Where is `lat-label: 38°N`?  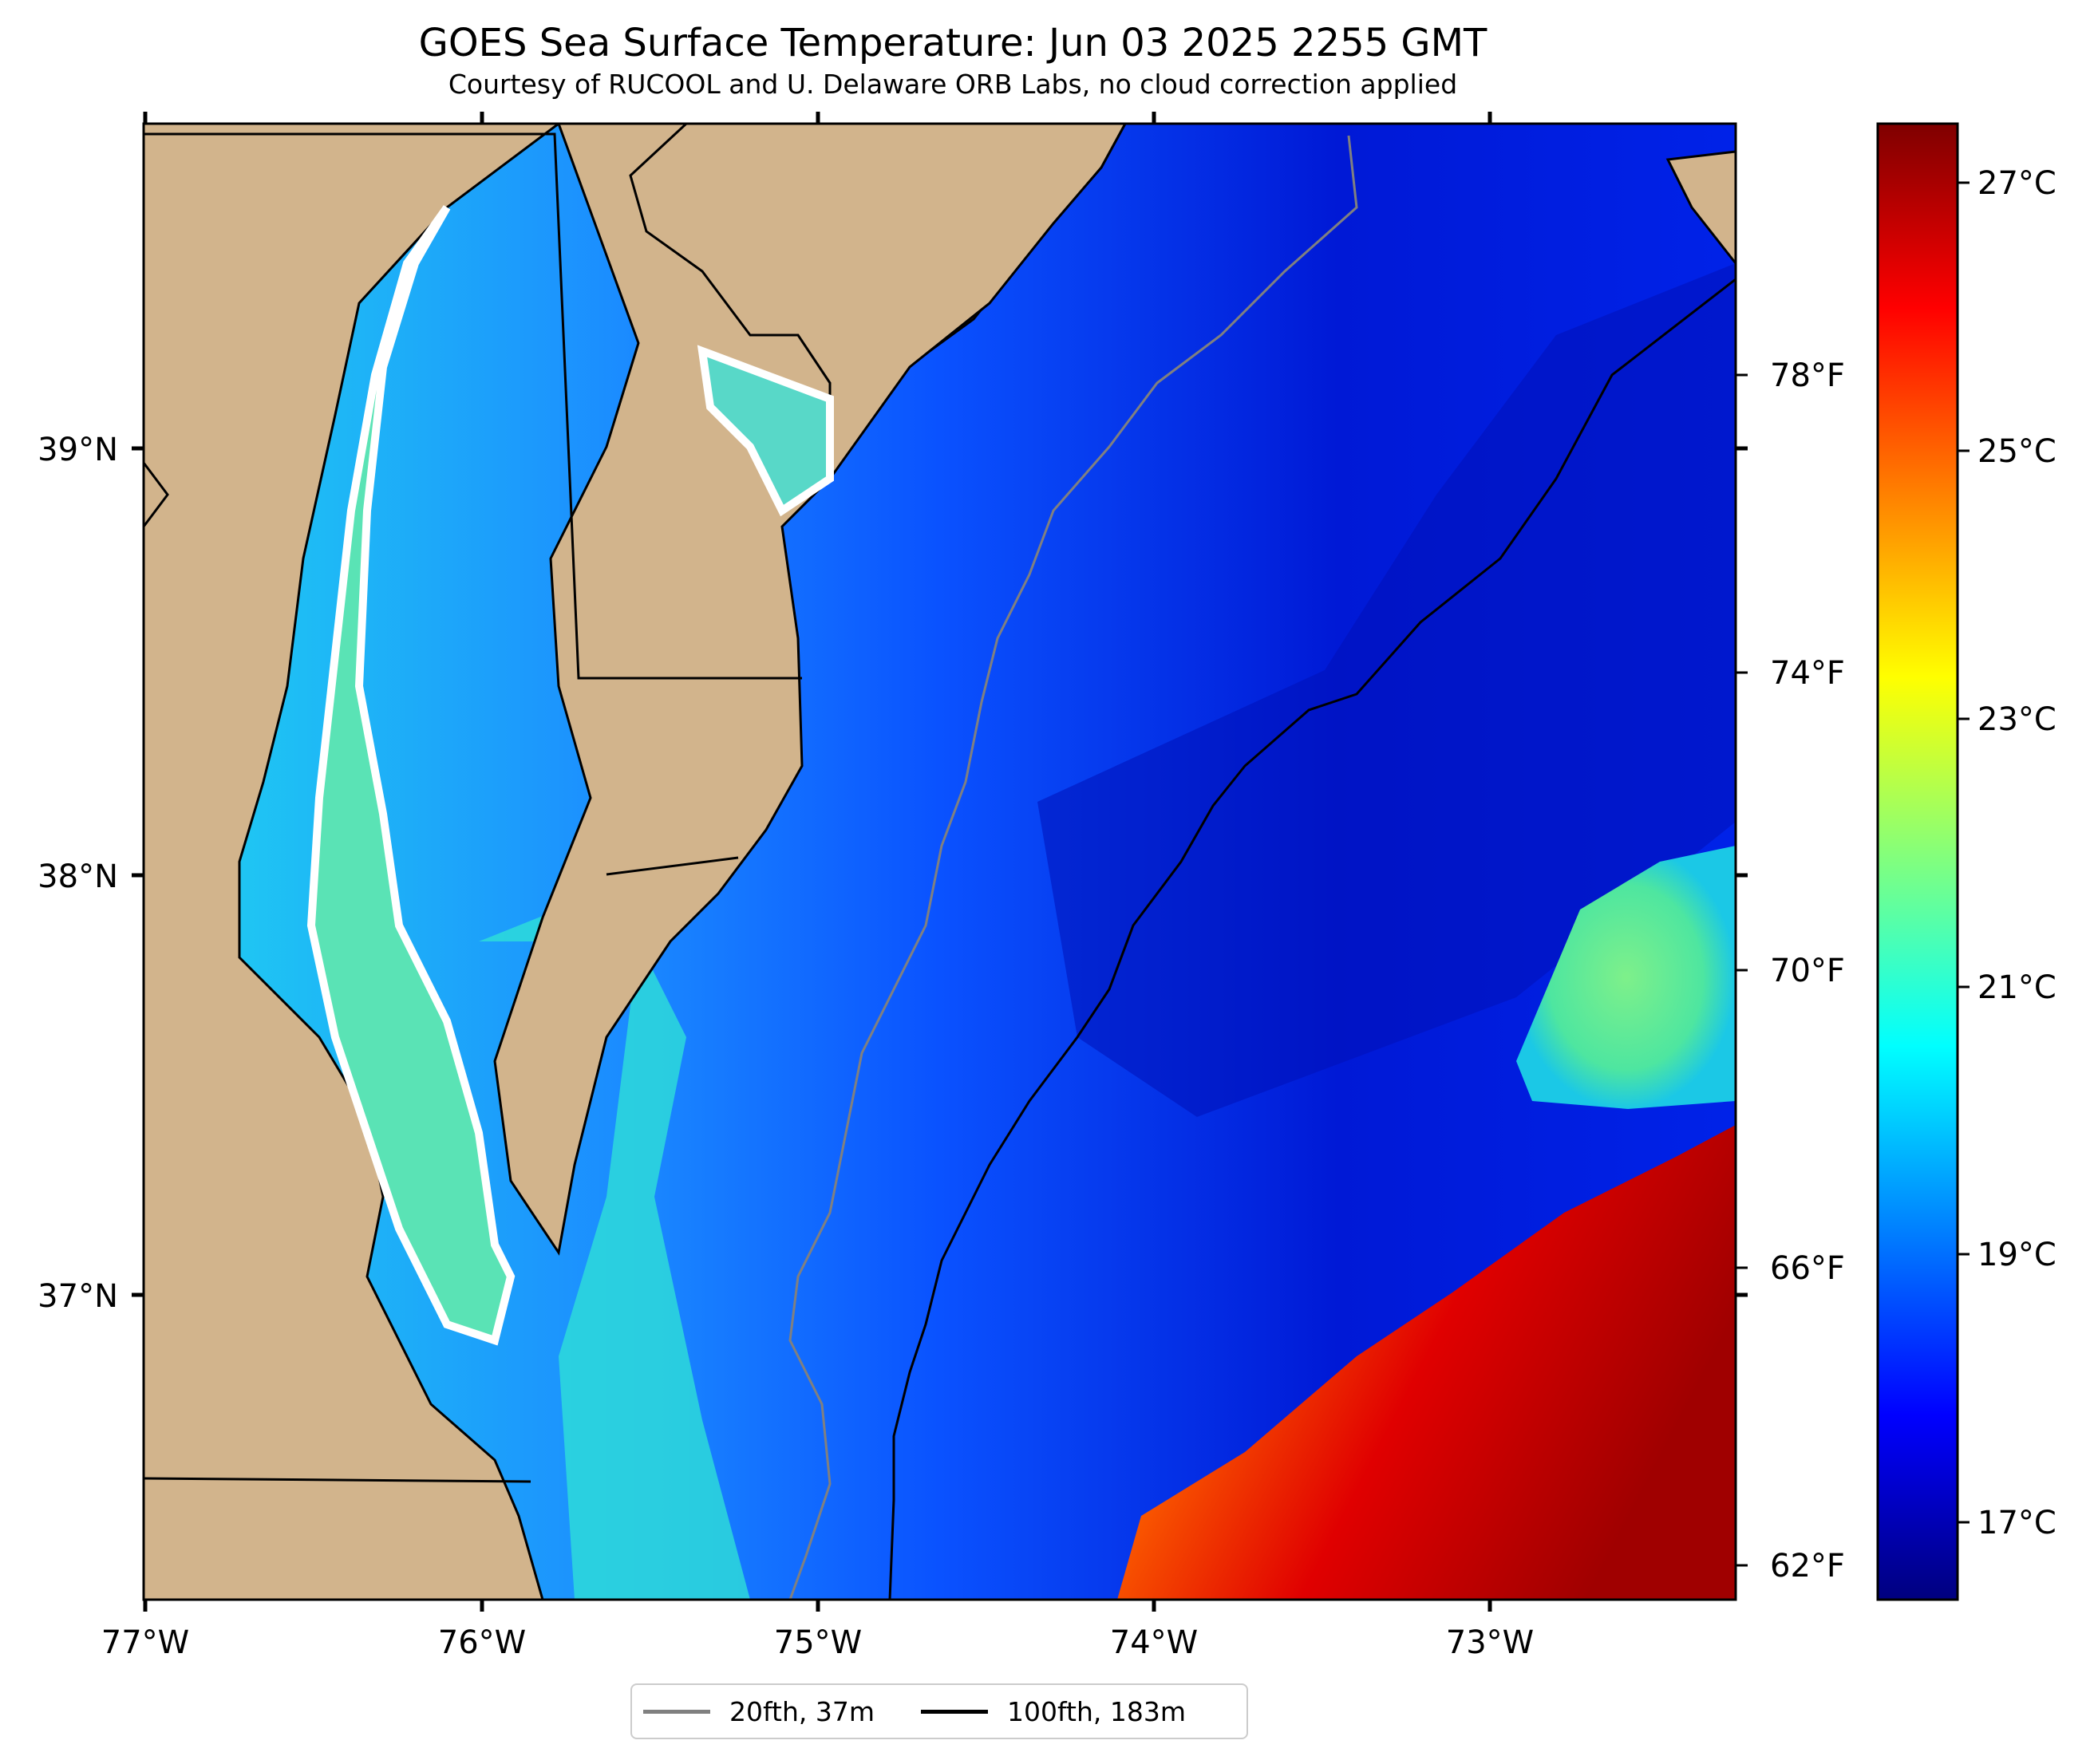
lat-label: 38°N is located at coordinates (78, 876).